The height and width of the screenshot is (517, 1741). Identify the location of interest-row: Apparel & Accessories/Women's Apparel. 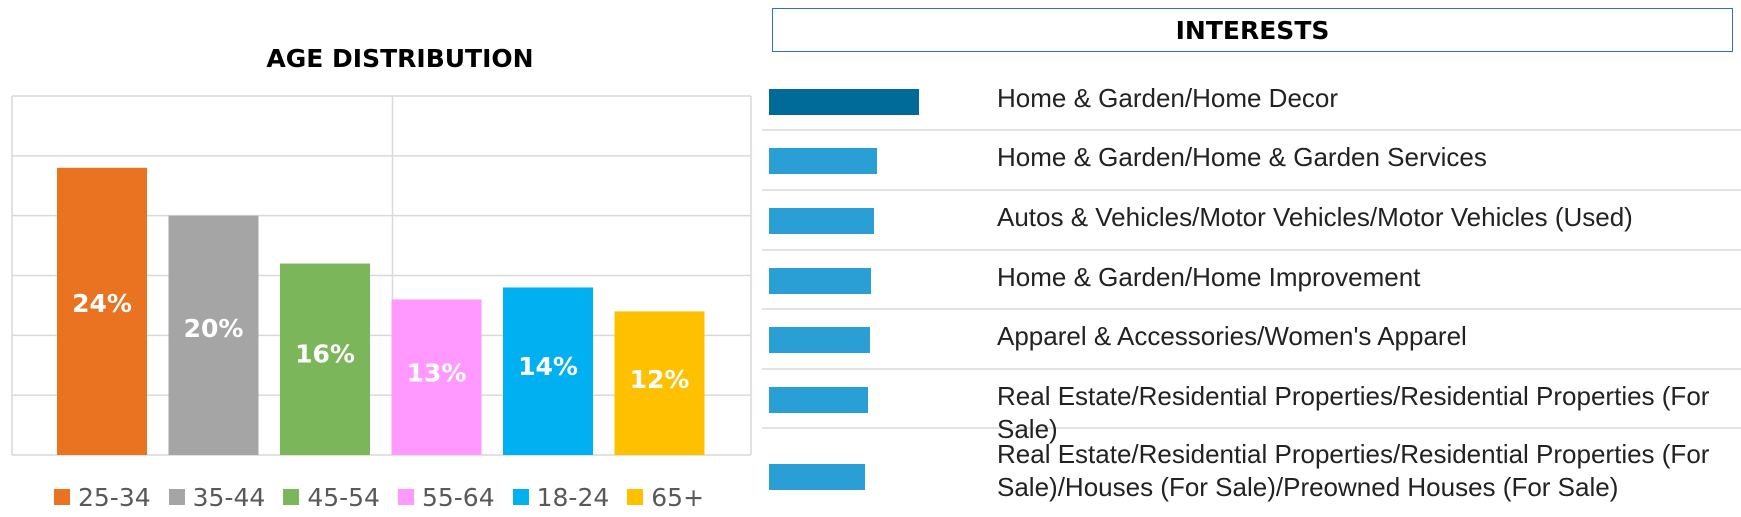
(1251, 339).